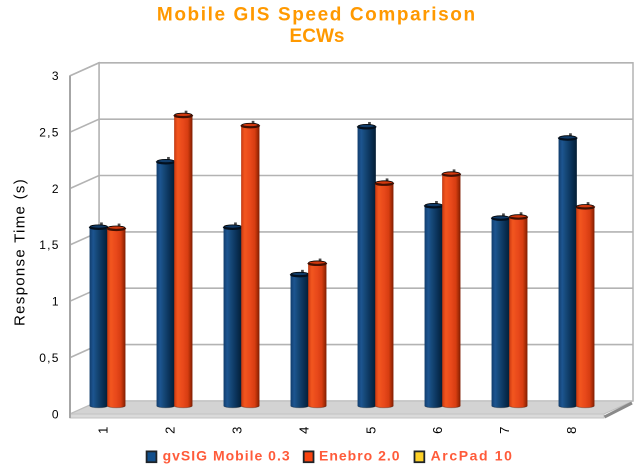  What do you see at coordinates (49, 358) in the screenshot?
I see `svg-text: 0,5` at bounding box center [49, 358].